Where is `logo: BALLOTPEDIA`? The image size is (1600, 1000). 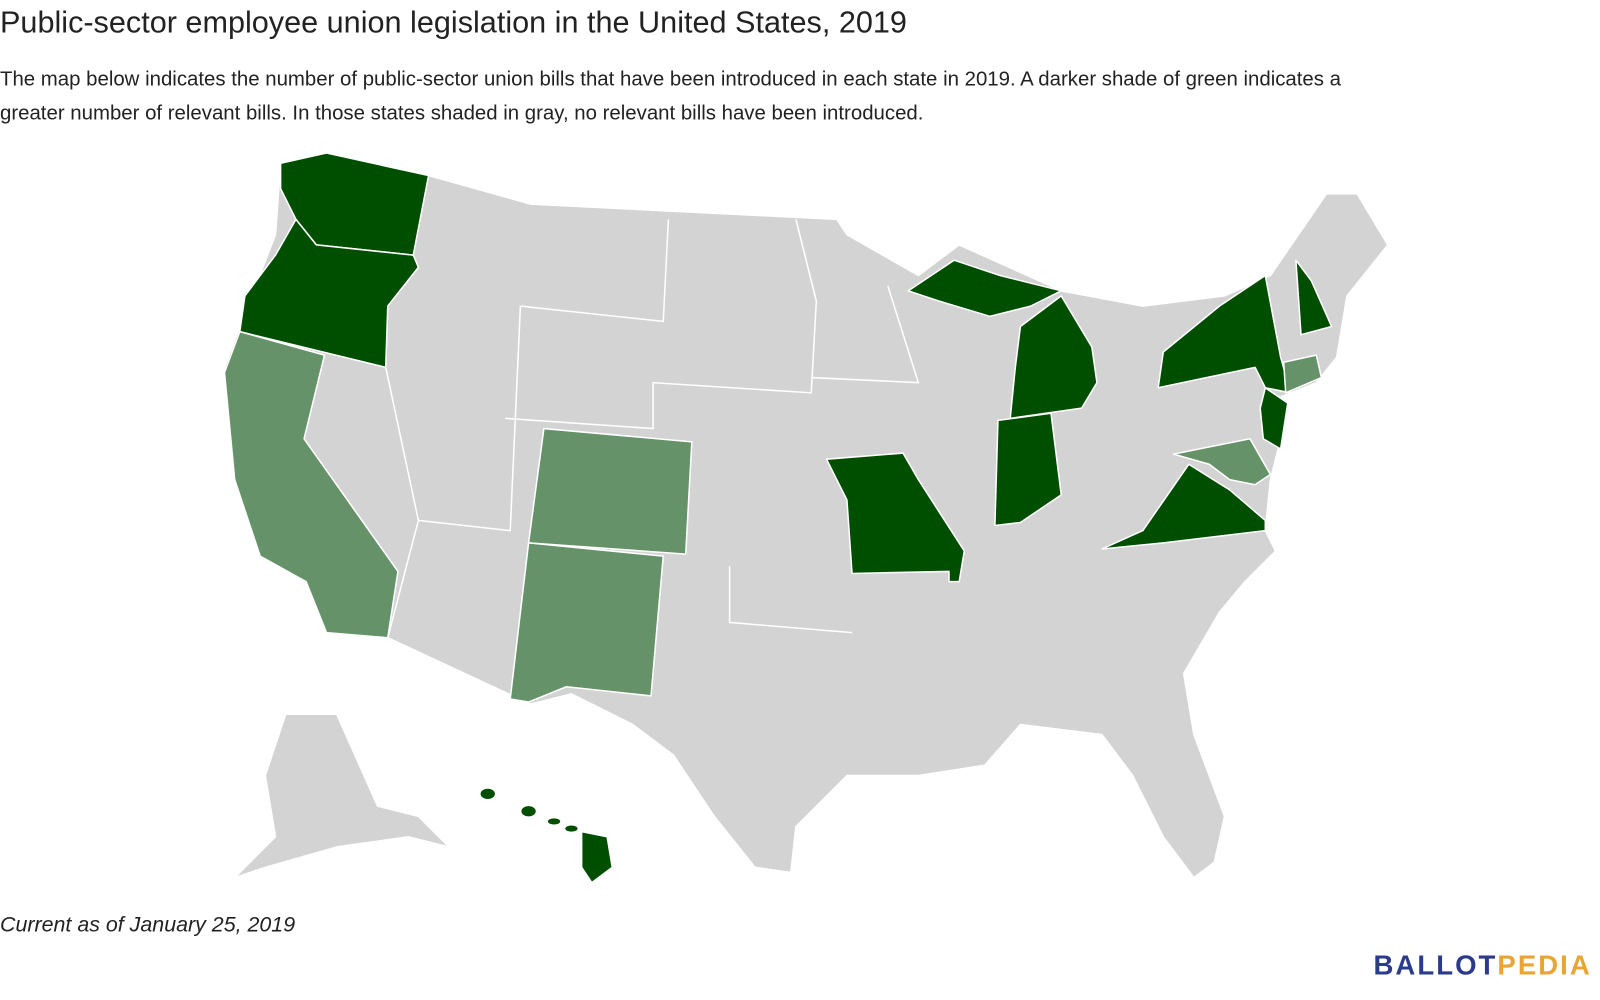
logo: BALLOTPEDIA is located at coordinates (1482, 964).